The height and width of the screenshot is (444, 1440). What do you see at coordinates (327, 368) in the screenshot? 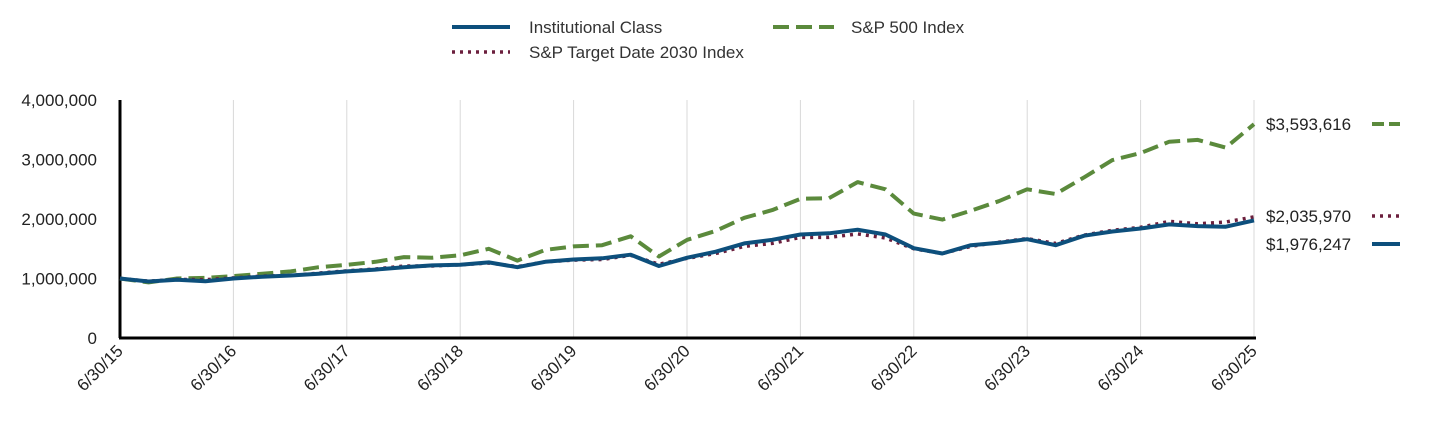
I see `x-tick-label: 6/30/17` at bounding box center [327, 368].